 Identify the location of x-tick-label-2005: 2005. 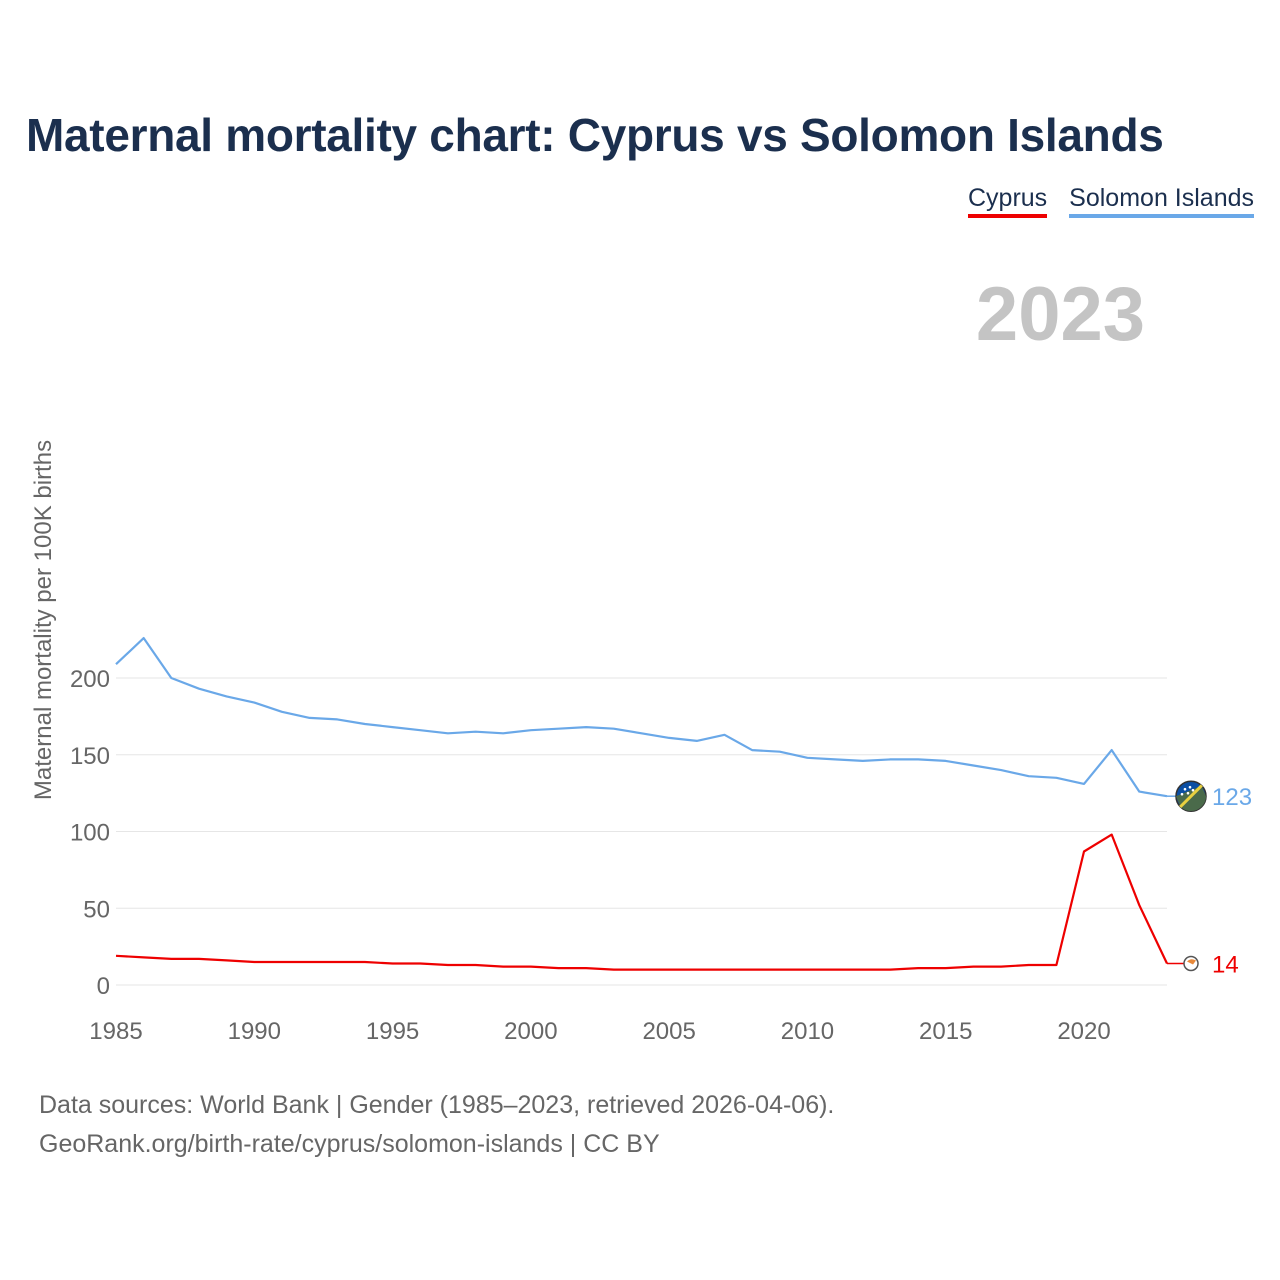
(668, 1031).